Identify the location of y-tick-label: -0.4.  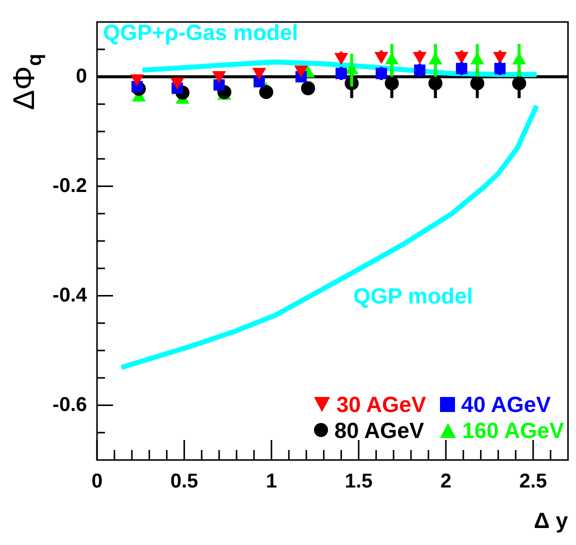
(70, 295).